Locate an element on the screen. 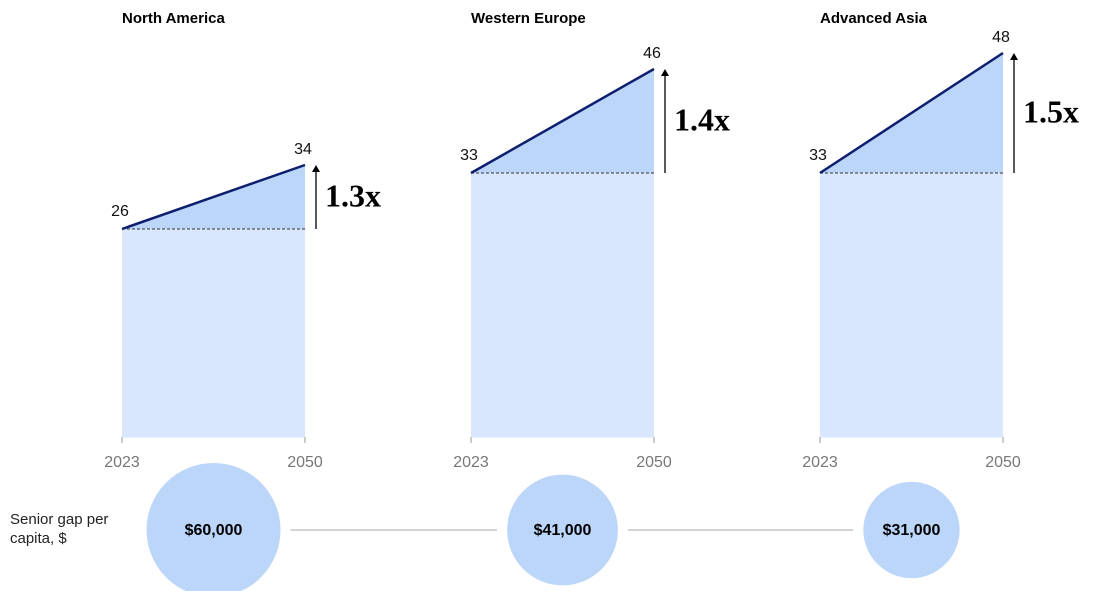 The width and height of the screenshot is (1104, 591). bubble-label: $41,000 is located at coordinates (563, 530).